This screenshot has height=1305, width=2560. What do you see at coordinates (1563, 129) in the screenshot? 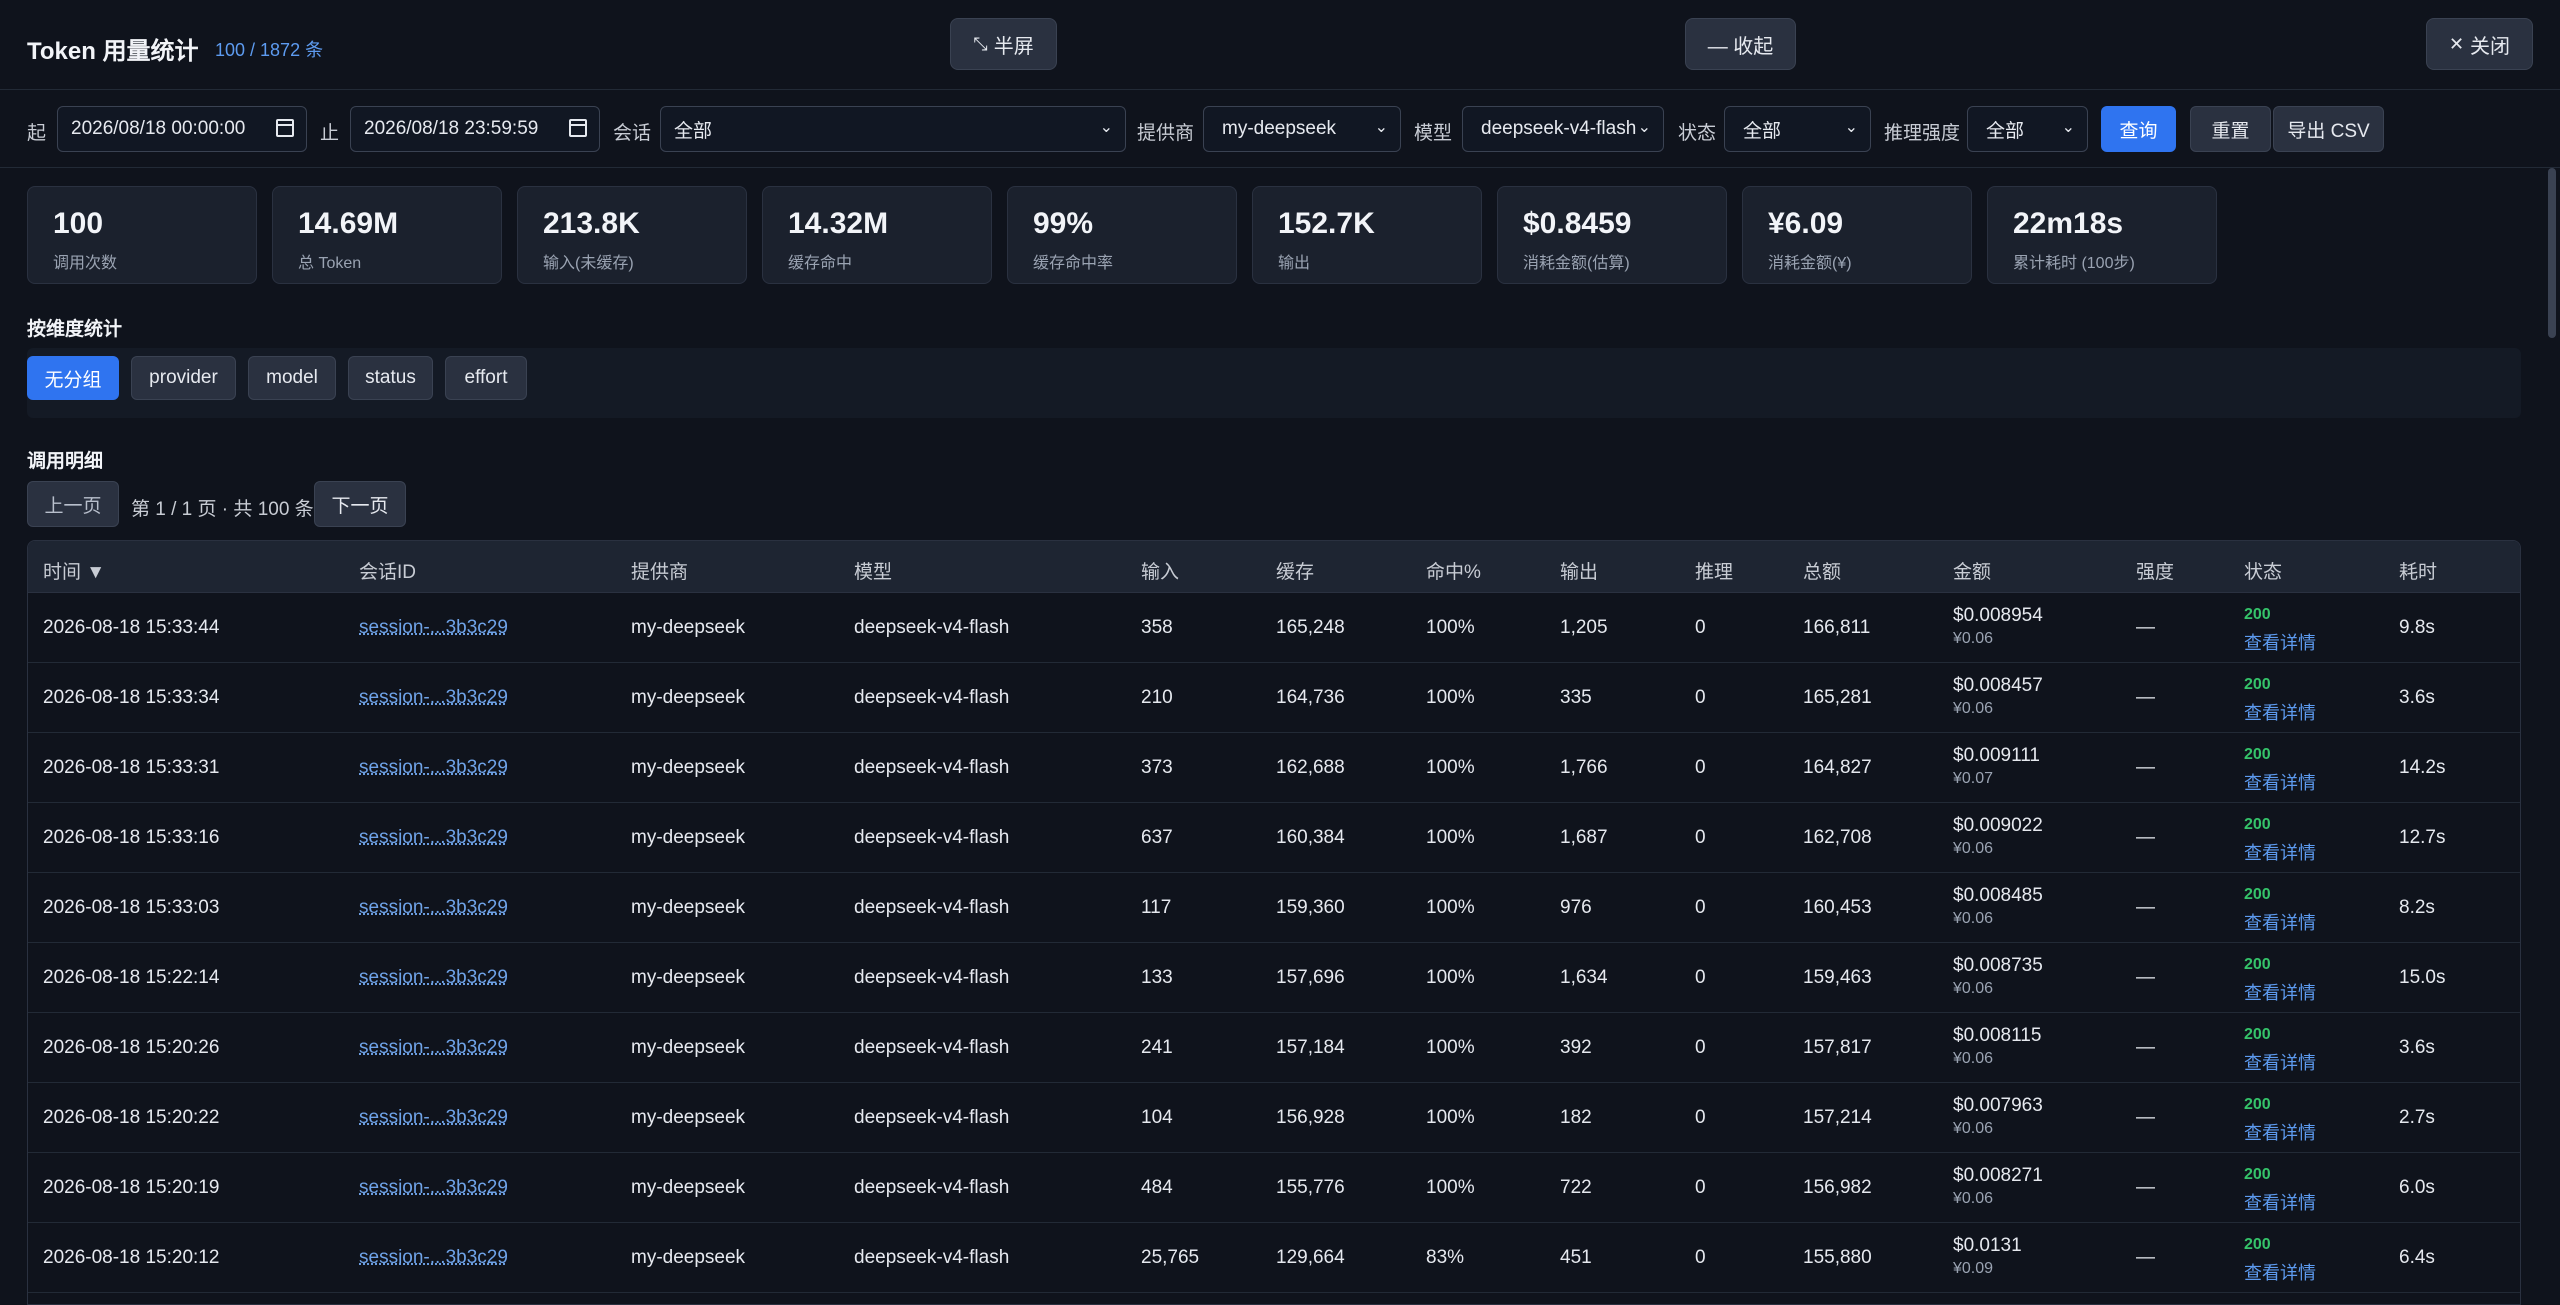
I see `model-select: deepseek-v4-flash ⌄` at bounding box center [1563, 129].